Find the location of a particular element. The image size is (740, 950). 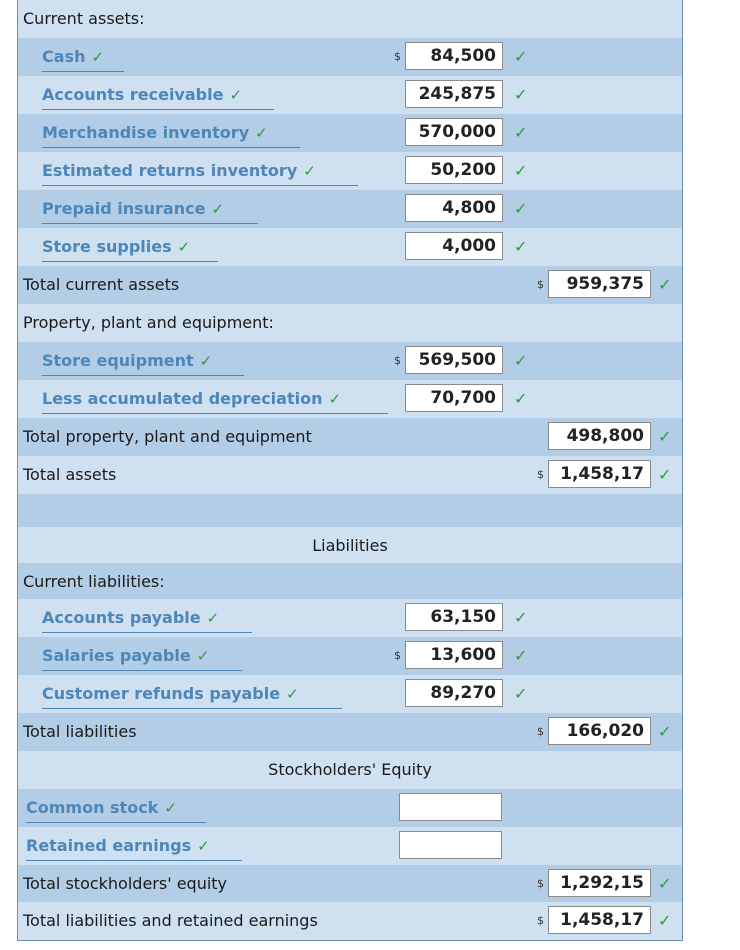

retained-earnings-input is located at coordinates (450, 845).